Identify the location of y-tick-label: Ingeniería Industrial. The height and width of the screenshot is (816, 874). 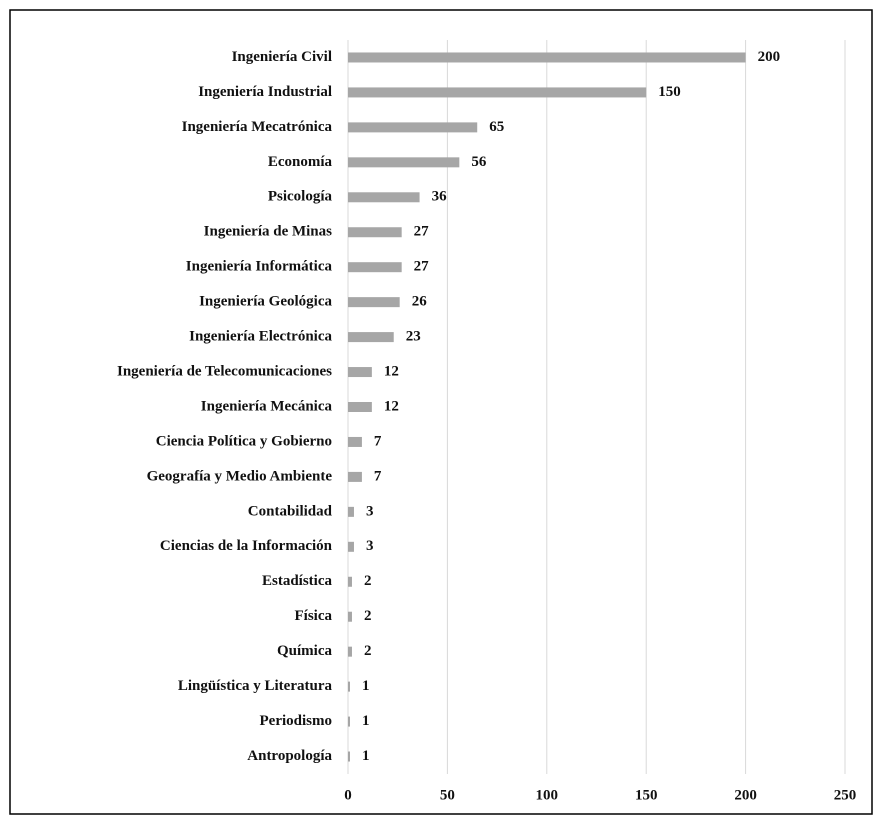
(265, 92).